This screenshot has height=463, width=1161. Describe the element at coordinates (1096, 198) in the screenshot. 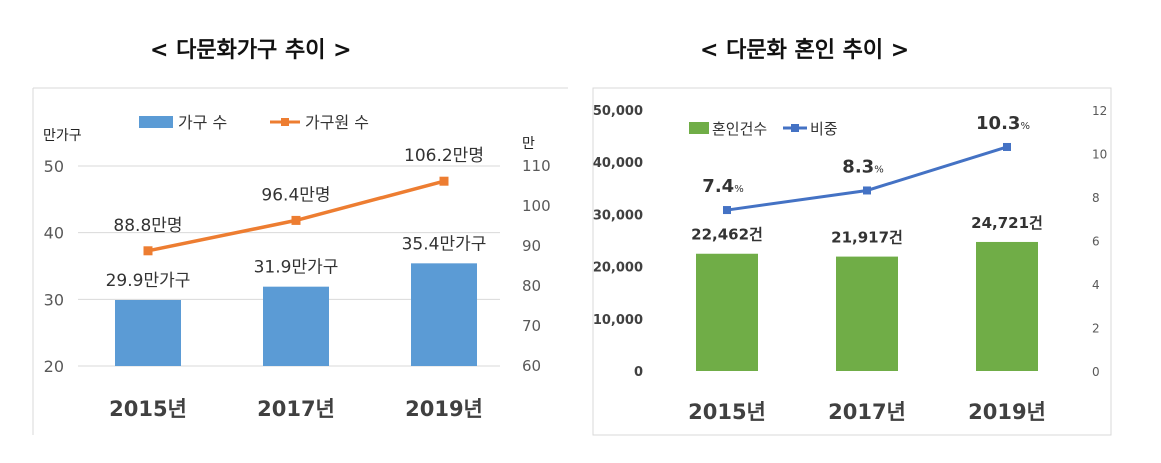

I see `y2-tick-label: 8` at that location.